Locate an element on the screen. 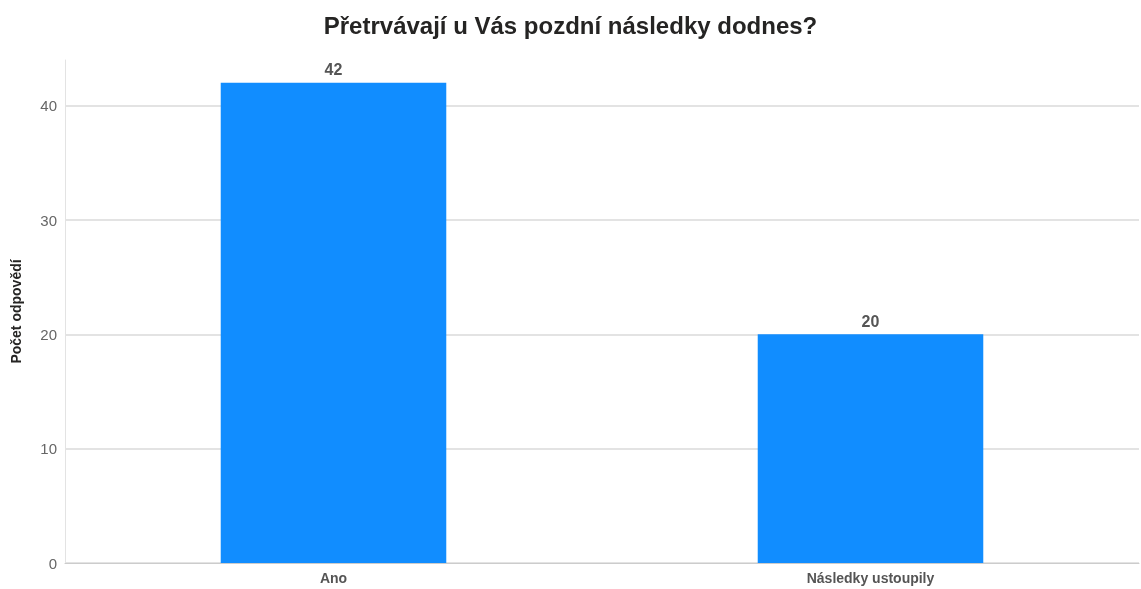 This screenshot has height=589, width=1141. data-label: 20 is located at coordinates (870, 321).